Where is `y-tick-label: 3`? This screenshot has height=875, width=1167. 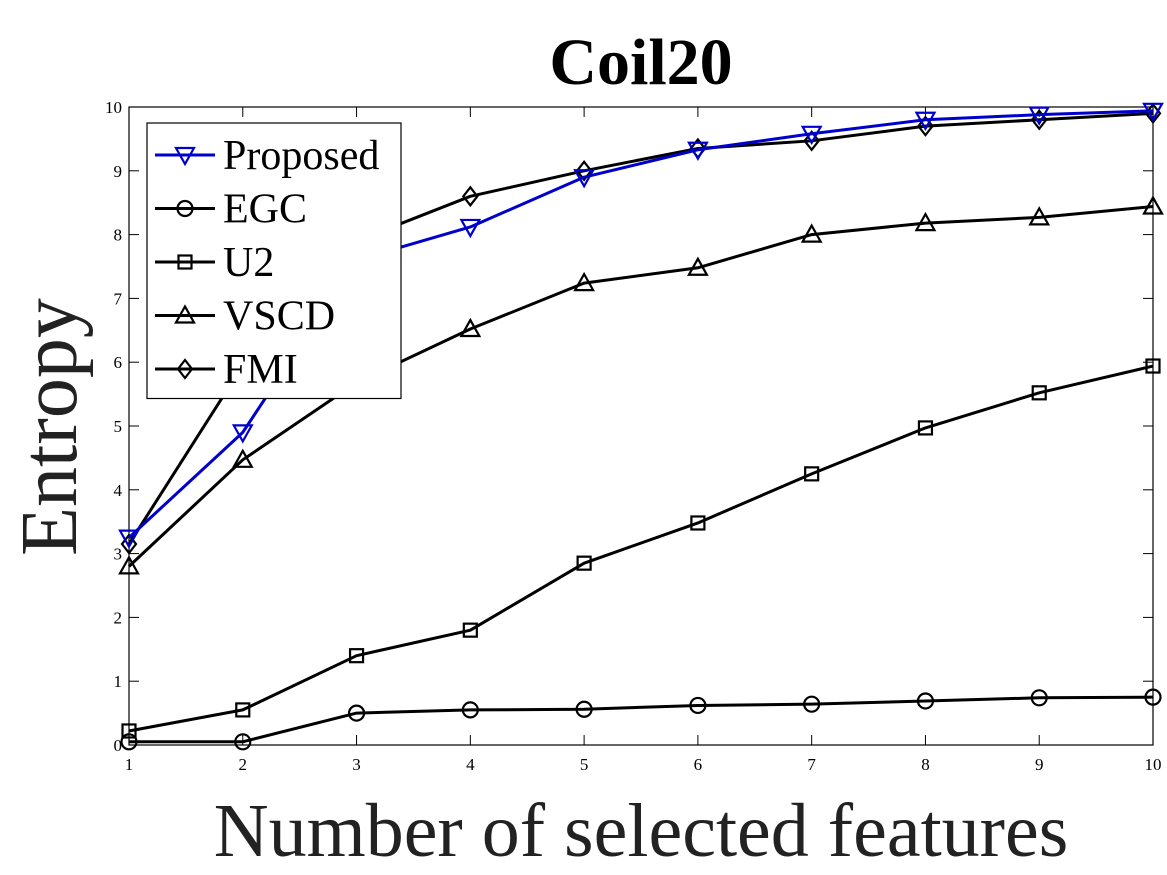 y-tick-label: 3 is located at coordinates (118, 554).